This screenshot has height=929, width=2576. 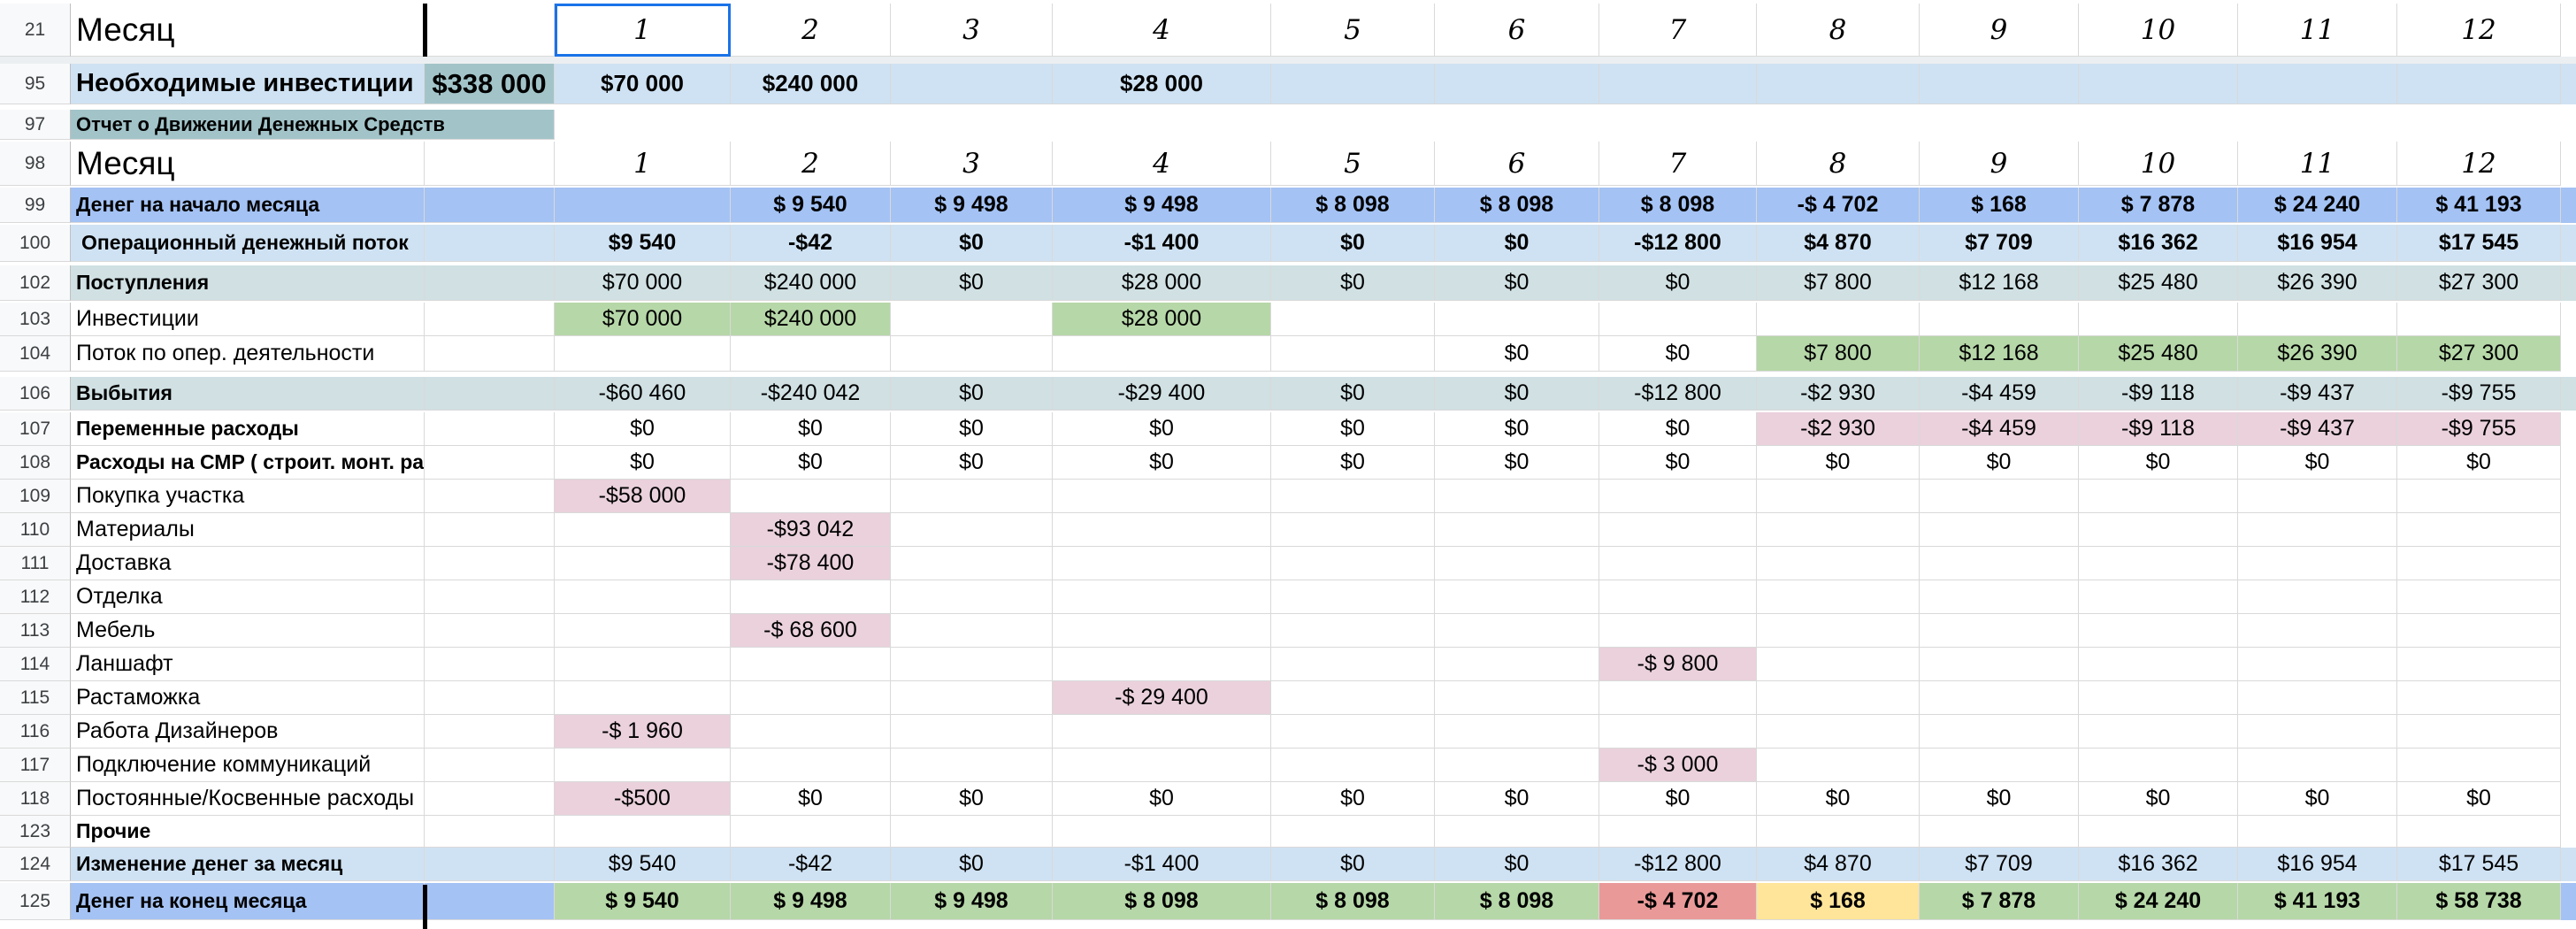 What do you see at coordinates (35, 319) in the screenshot?
I see `row-header-103: 103` at bounding box center [35, 319].